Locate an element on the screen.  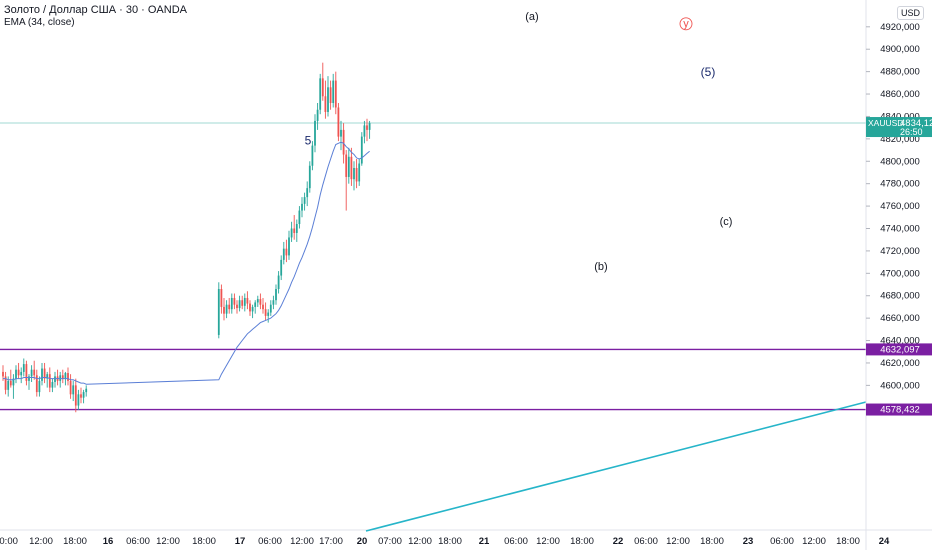
indicator-title: EMA (34, close) is located at coordinates (39, 22).